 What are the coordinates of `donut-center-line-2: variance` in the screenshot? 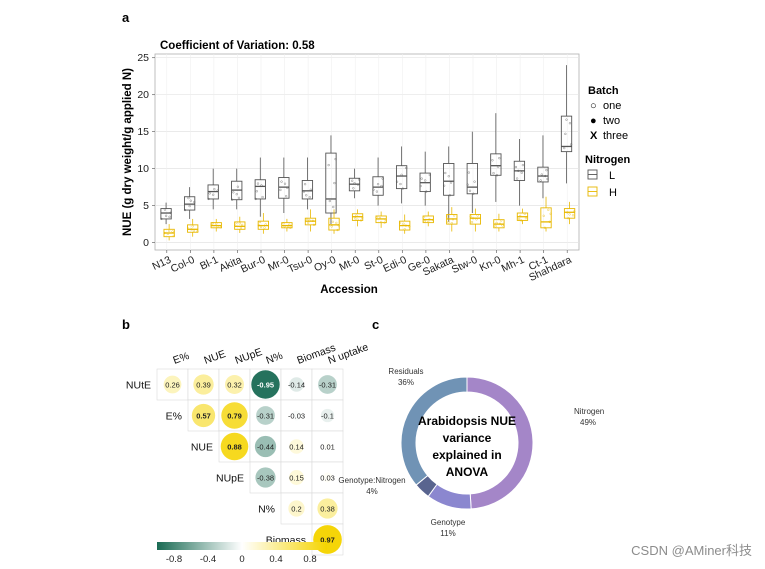 It's located at (467, 438).